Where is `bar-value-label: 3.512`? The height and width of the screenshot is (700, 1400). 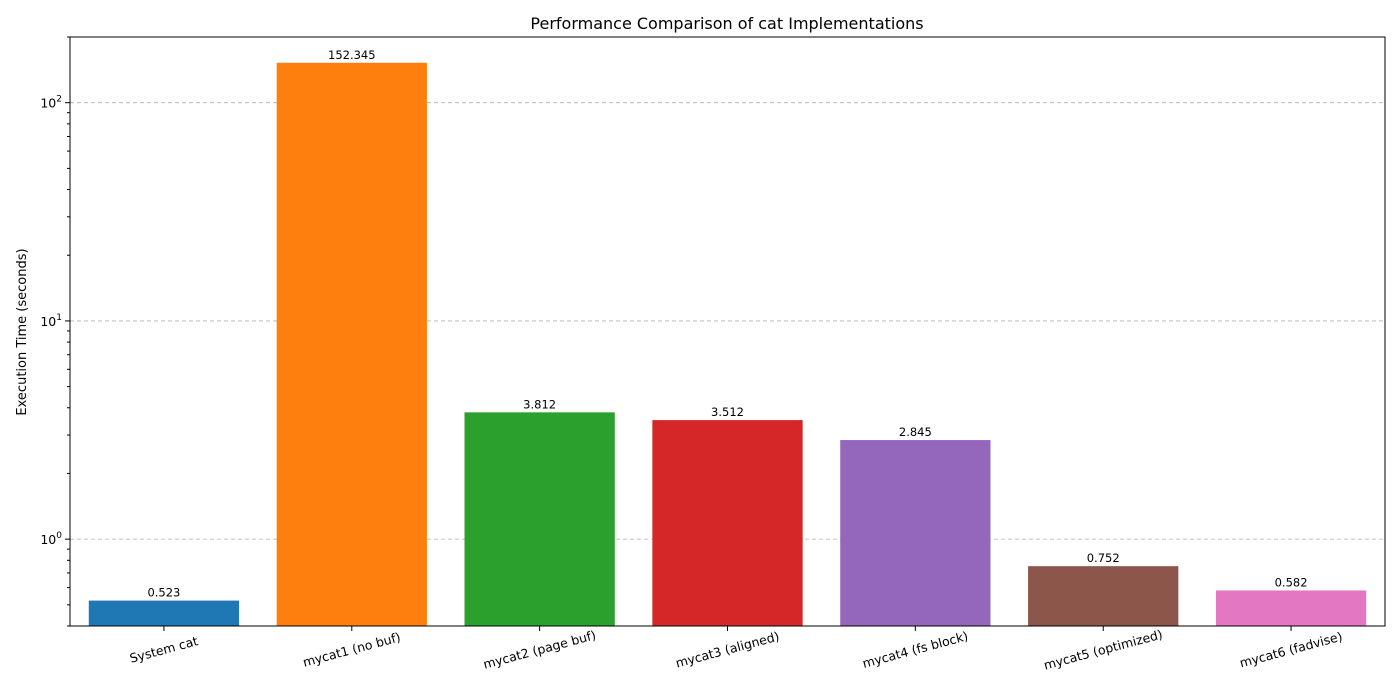 bar-value-label: 3.512 is located at coordinates (727, 412).